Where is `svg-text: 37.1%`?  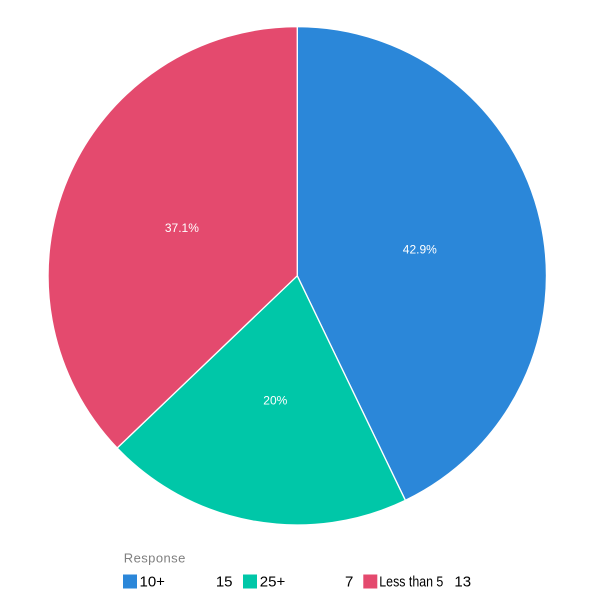 svg-text: 37.1% is located at coordinates (182, 228).